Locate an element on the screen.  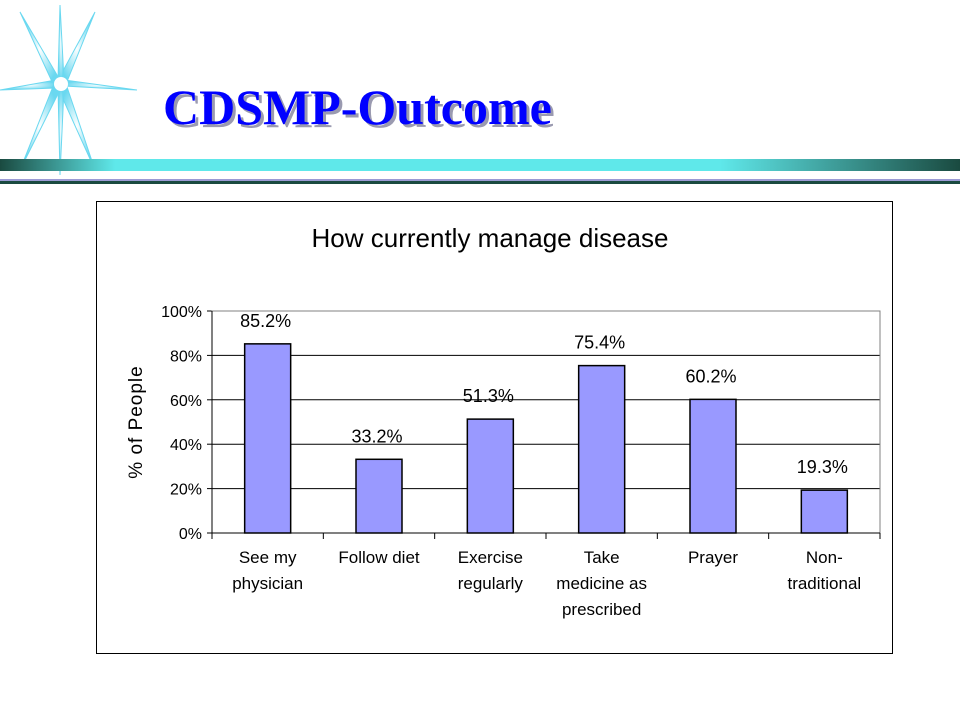
y-tick-label: 60% is located at coordinates (186, 401).